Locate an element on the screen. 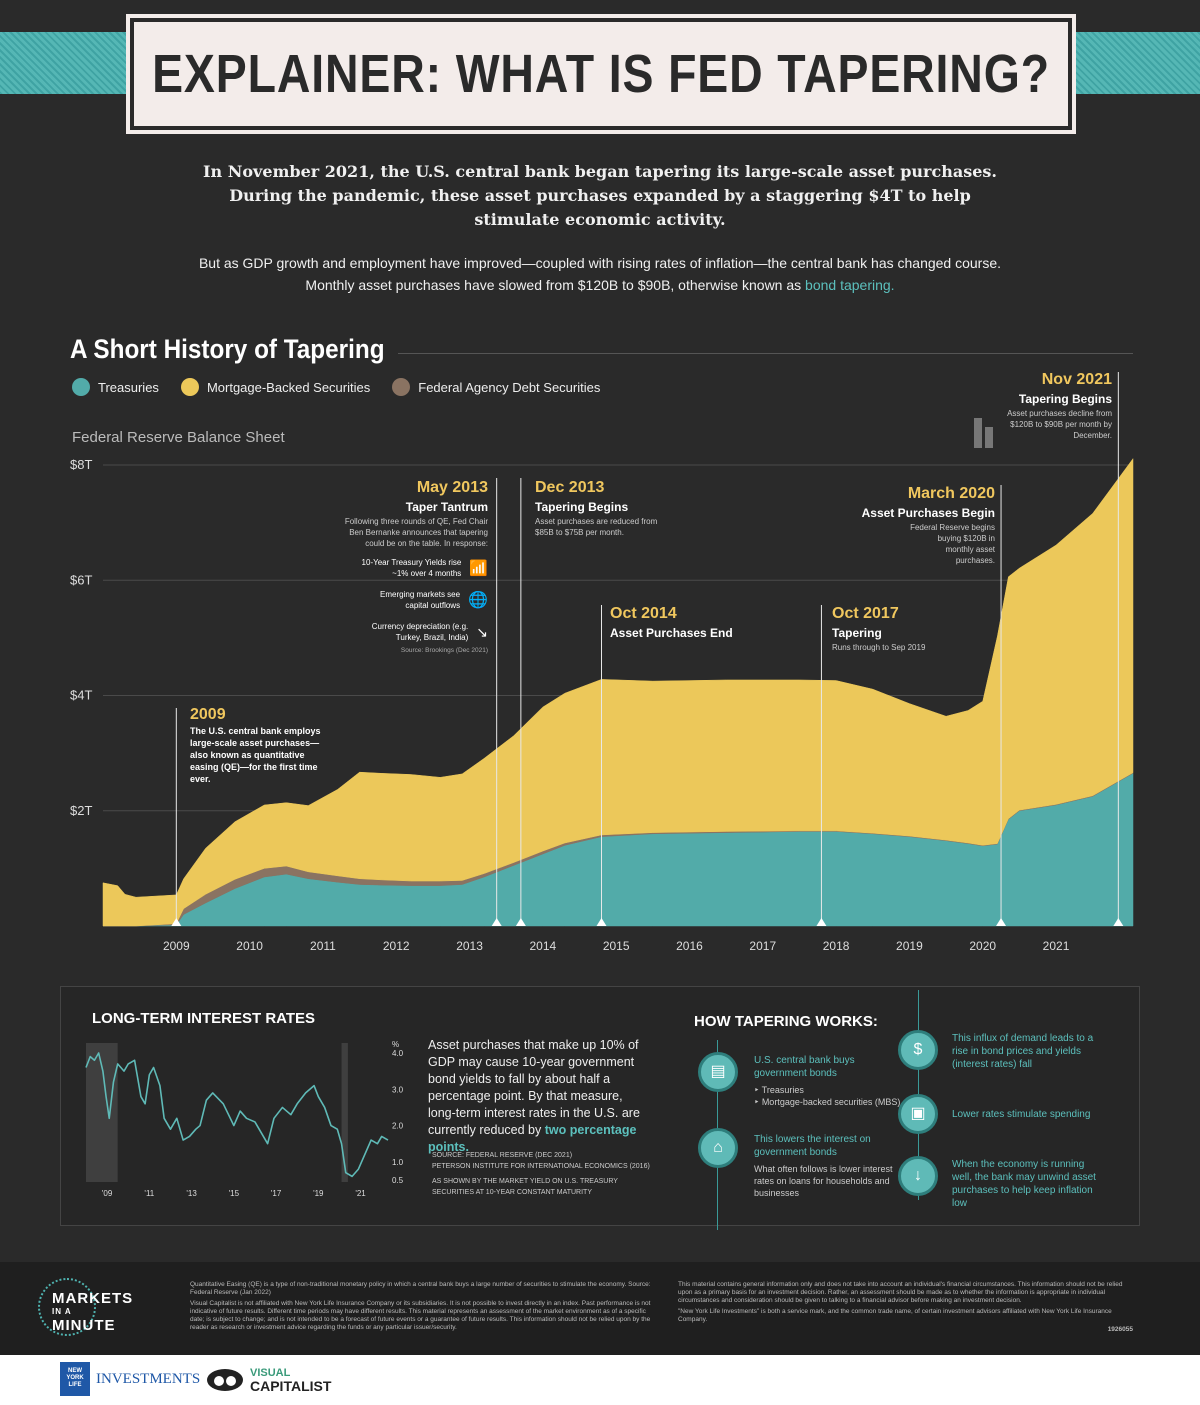 Image resolution: width=1200 pixels, height=1405 pixels. event-date: Oct 2017 is located at coordinates (865, 613).